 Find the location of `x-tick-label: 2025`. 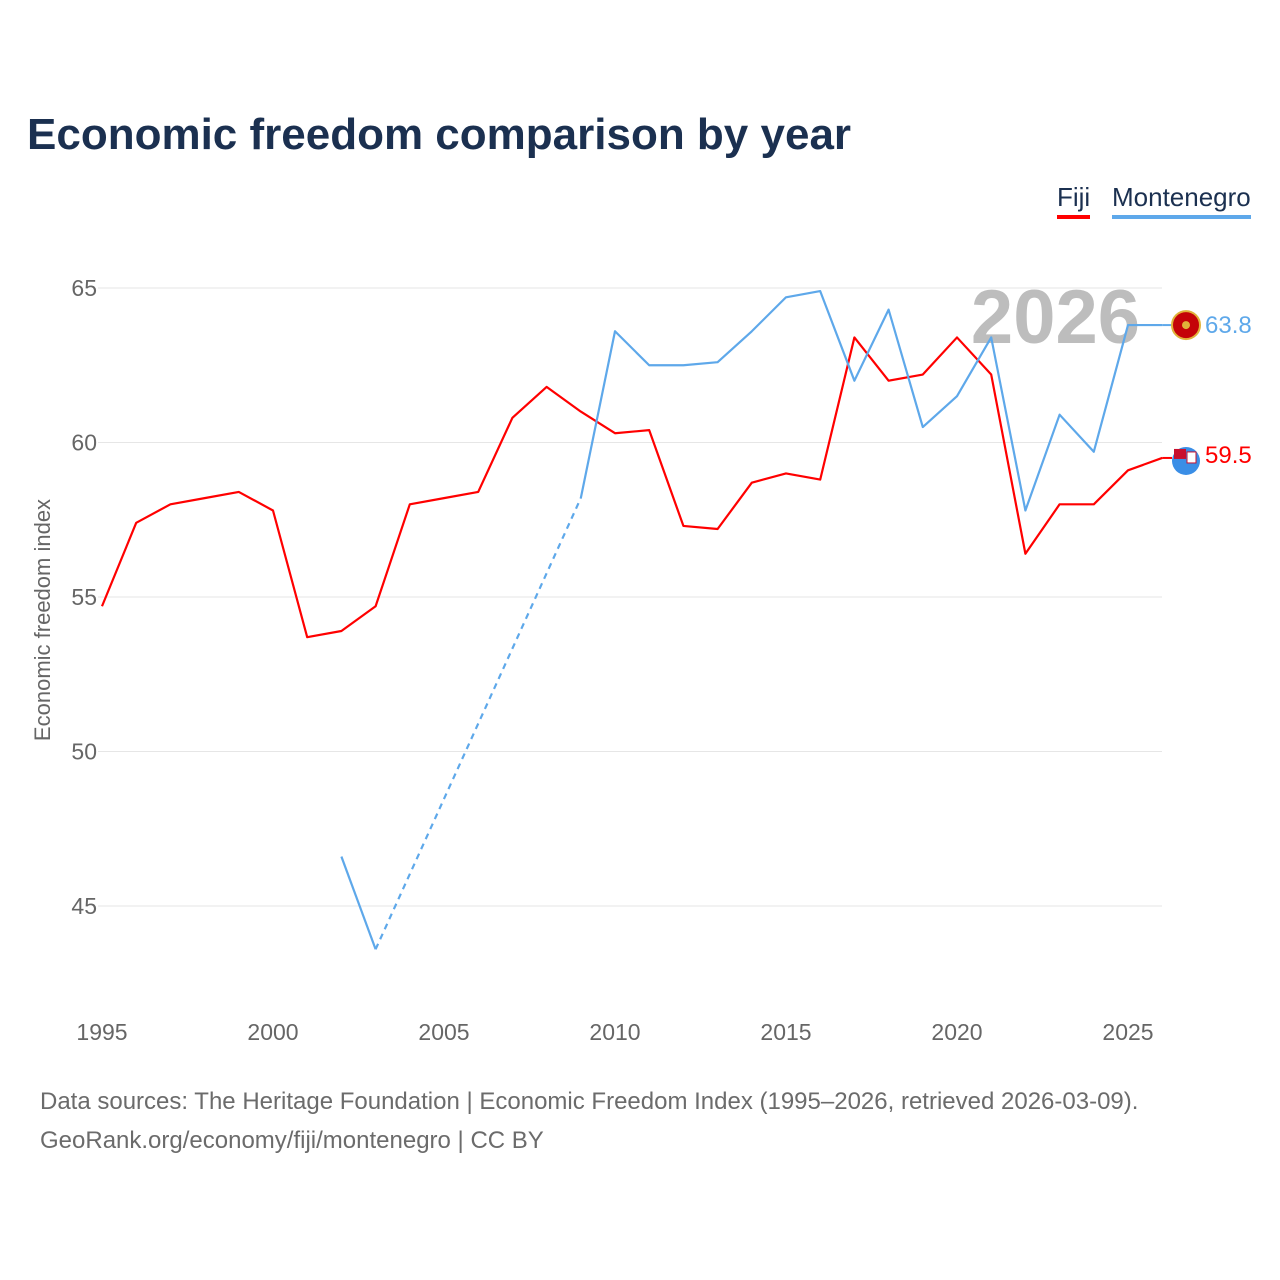

x-tick-label: 2025 is located at coordinates (1127, 1032).